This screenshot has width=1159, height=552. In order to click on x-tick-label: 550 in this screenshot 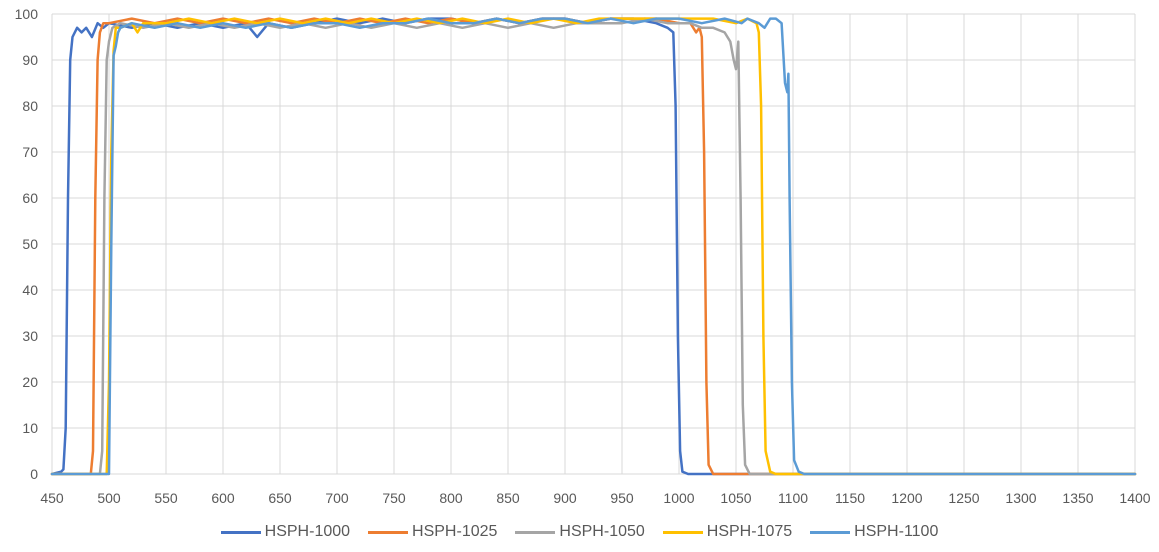, I will do `click(166, 498)`.